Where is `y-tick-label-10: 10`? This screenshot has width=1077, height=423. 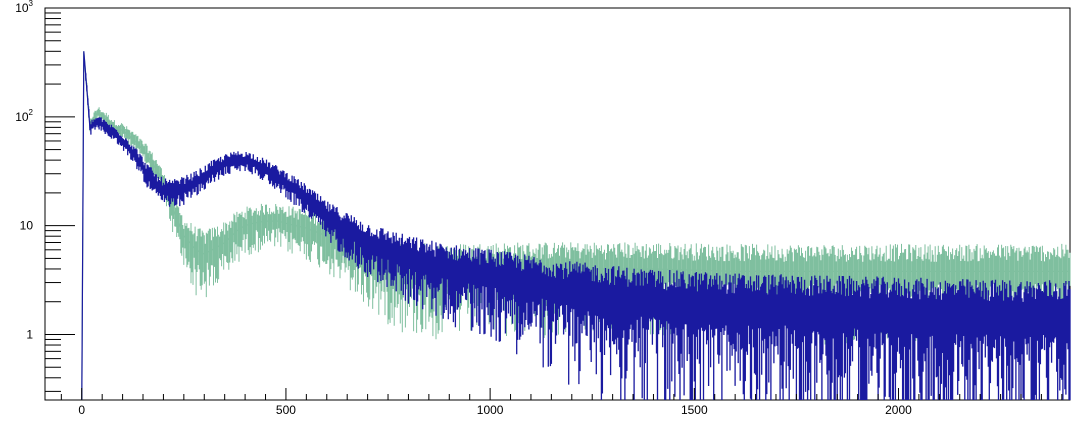 y-tick-label-10: 10 is located at coordinates (27, 226).